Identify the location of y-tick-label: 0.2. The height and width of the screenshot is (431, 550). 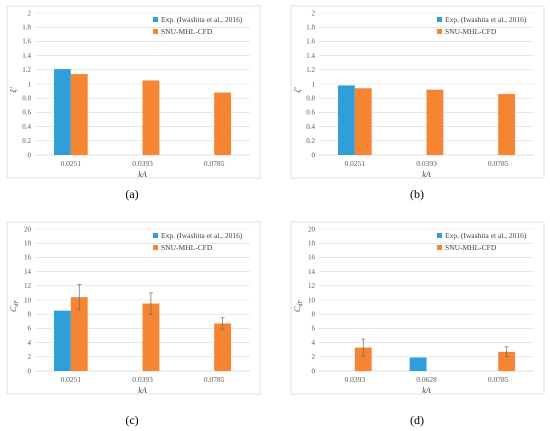
(26, 141).